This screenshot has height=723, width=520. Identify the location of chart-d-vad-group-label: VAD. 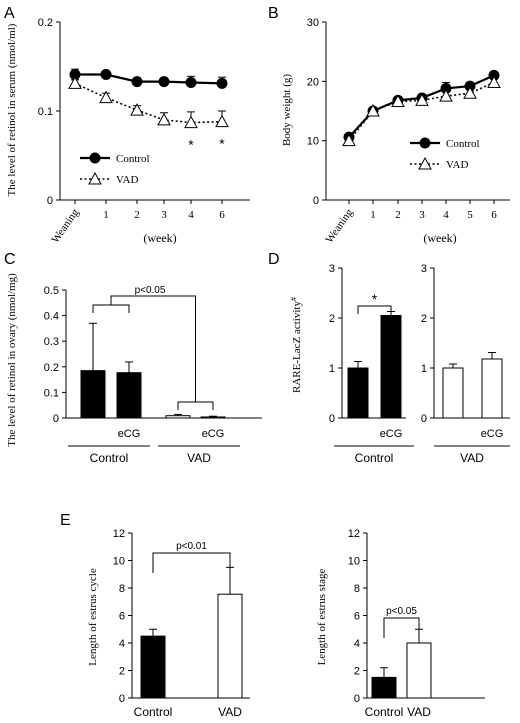
(472, 458).